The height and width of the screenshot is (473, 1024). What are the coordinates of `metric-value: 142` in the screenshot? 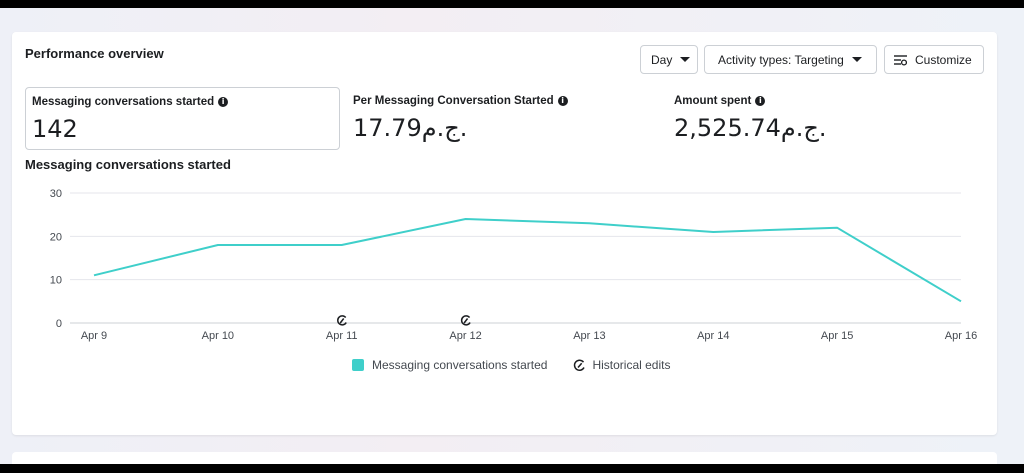 It's located at (55, 129).